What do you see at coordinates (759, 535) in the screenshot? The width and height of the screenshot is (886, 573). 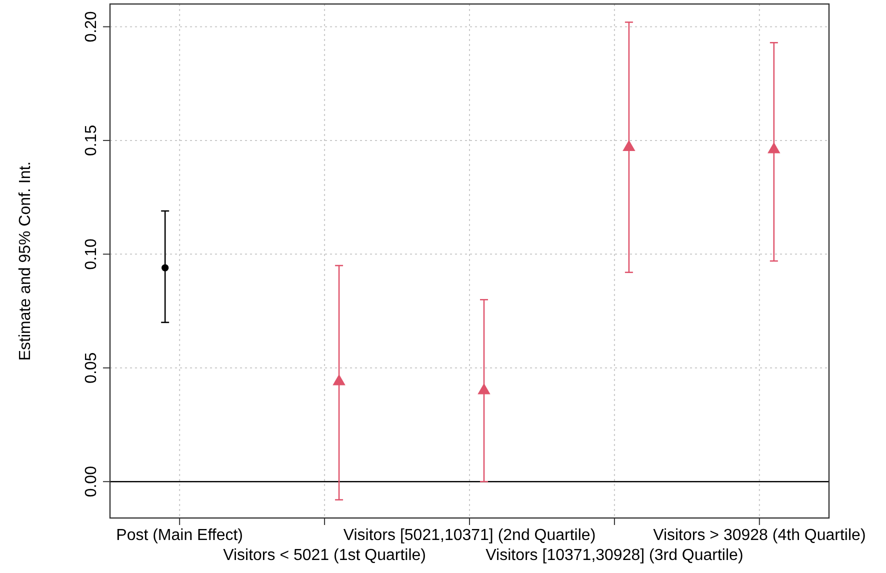 I see `x-tick-label: Visitors > 30928 (4th Quartile)` at bounding box center [759, 535].